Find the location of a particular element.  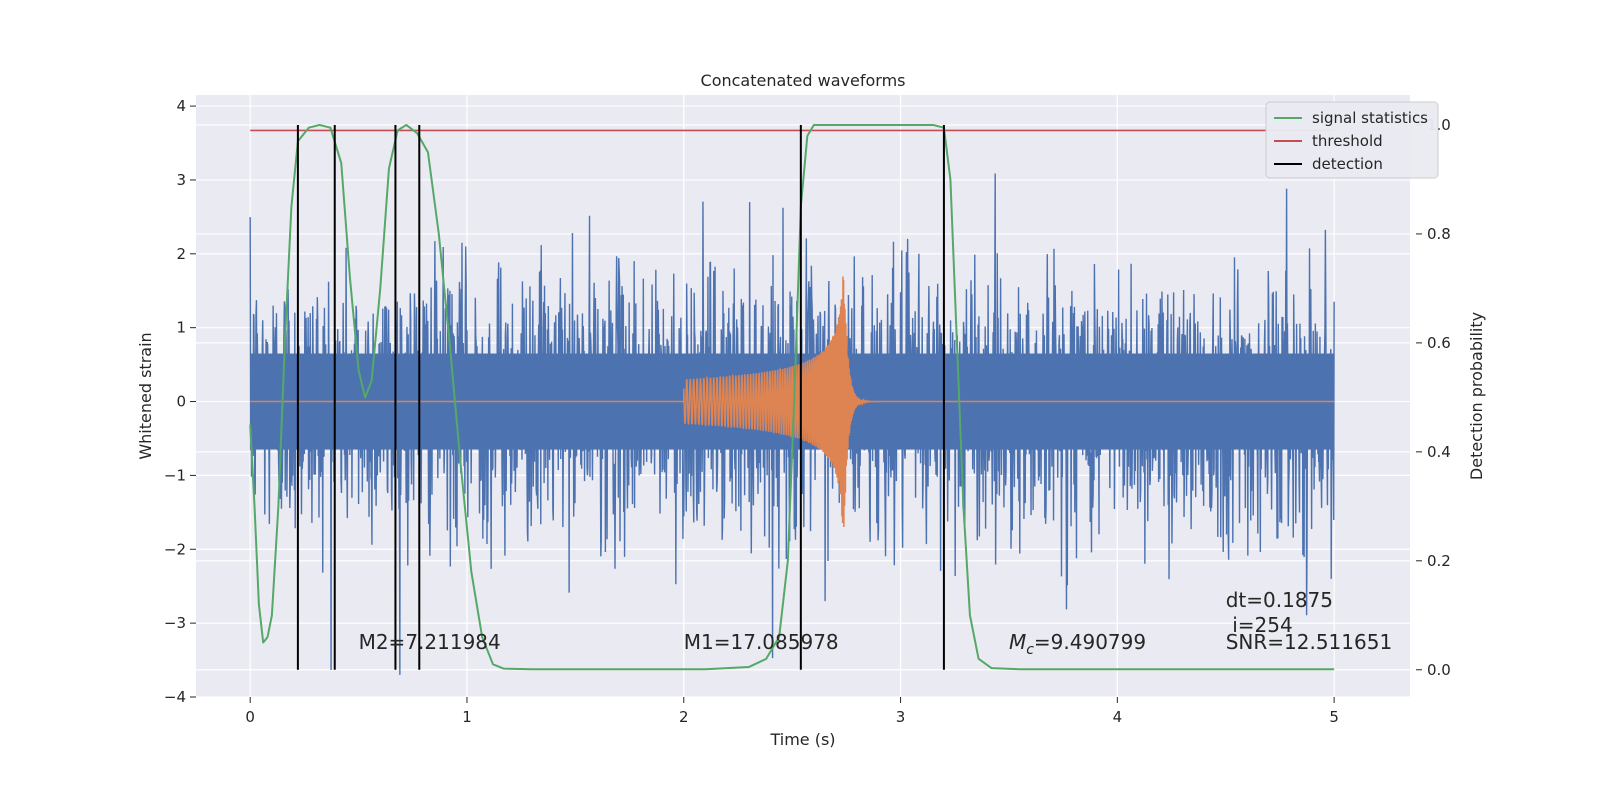

x-tick-label: 3 is located at coordinates (901, 717).